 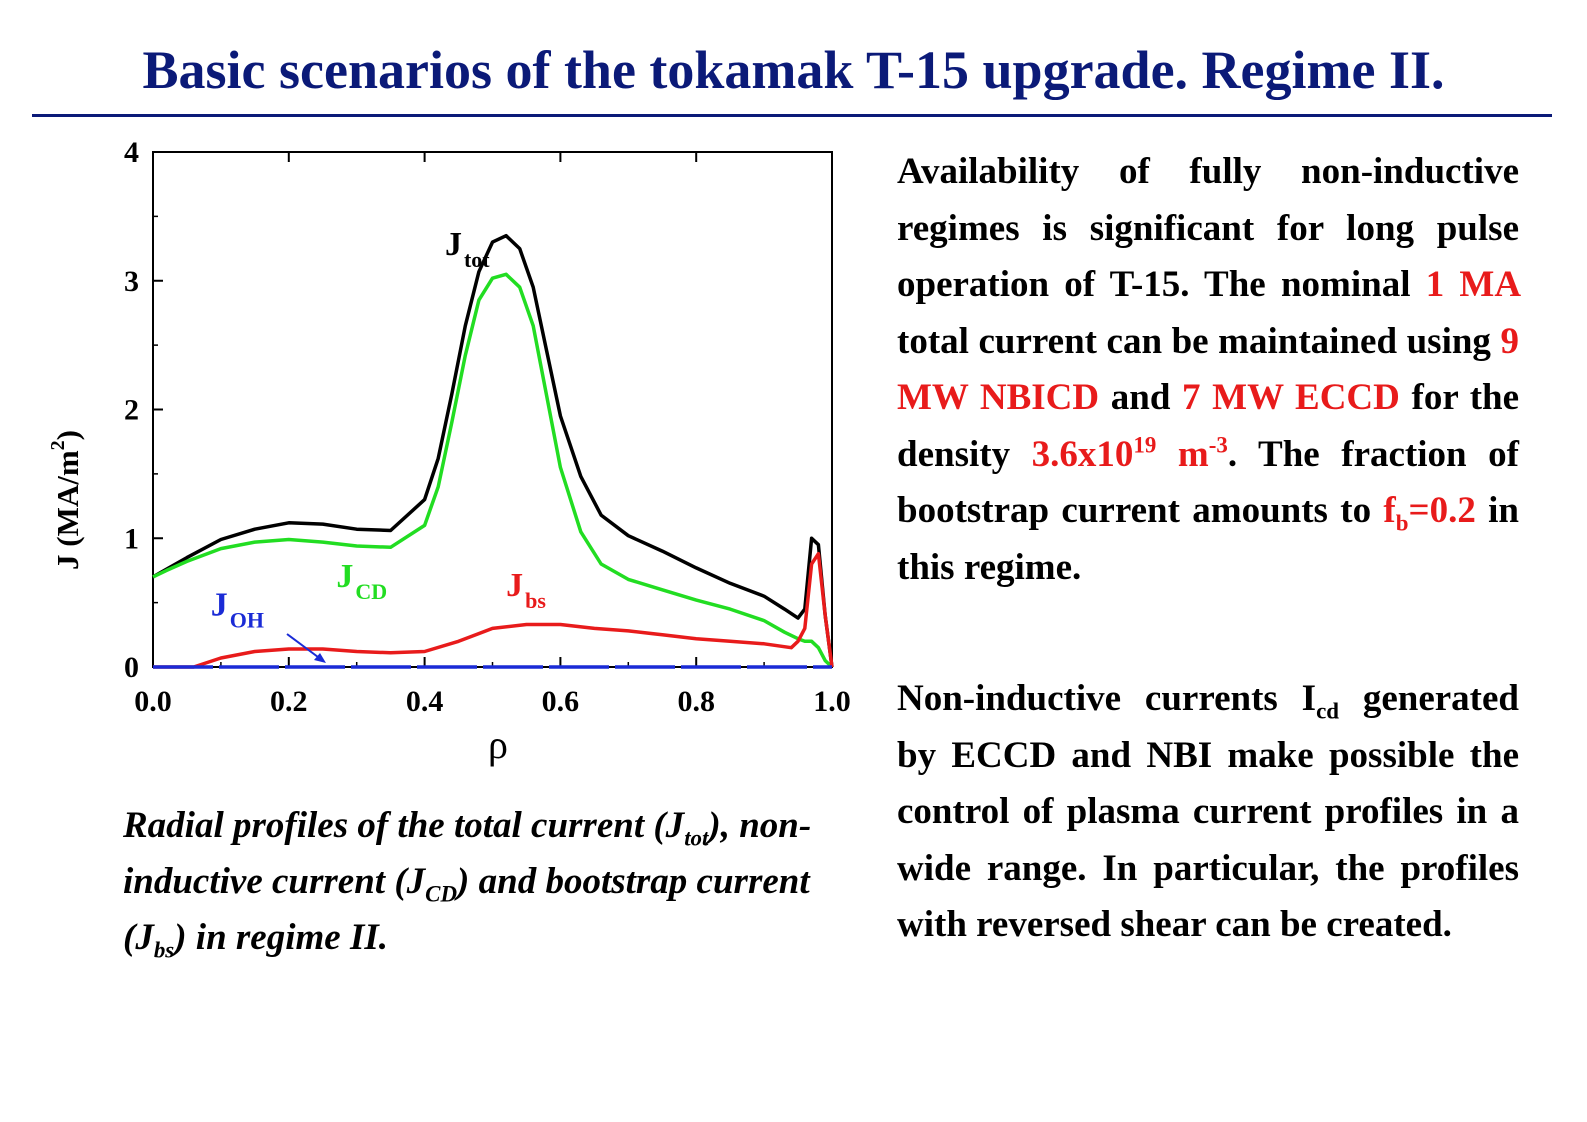 I want to click on series-labels: Jtot JCD Jbs JOH, so click(x=379, y=429).